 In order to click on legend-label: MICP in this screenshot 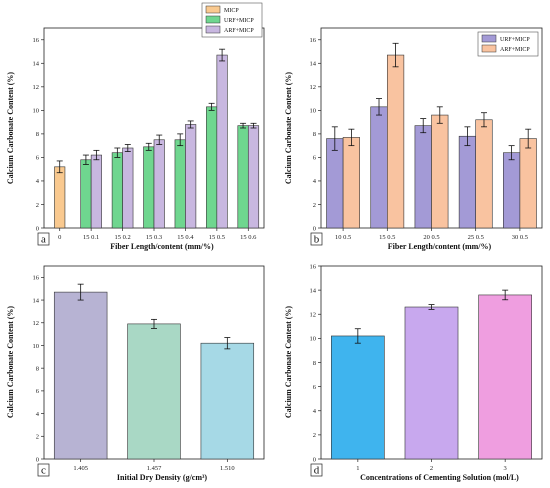, I will do `click(231, 11)`.